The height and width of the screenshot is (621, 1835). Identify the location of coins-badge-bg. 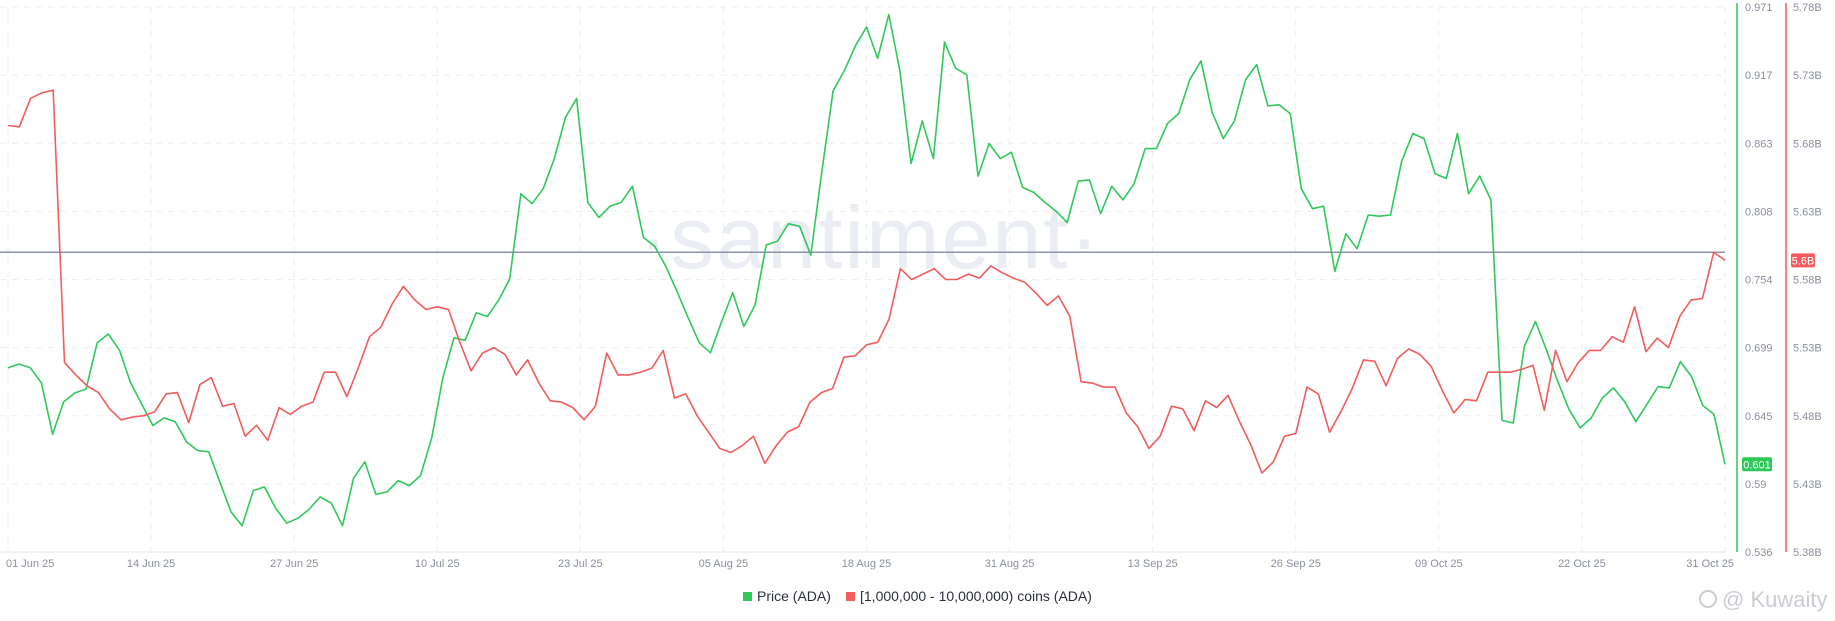
(1803, 260).